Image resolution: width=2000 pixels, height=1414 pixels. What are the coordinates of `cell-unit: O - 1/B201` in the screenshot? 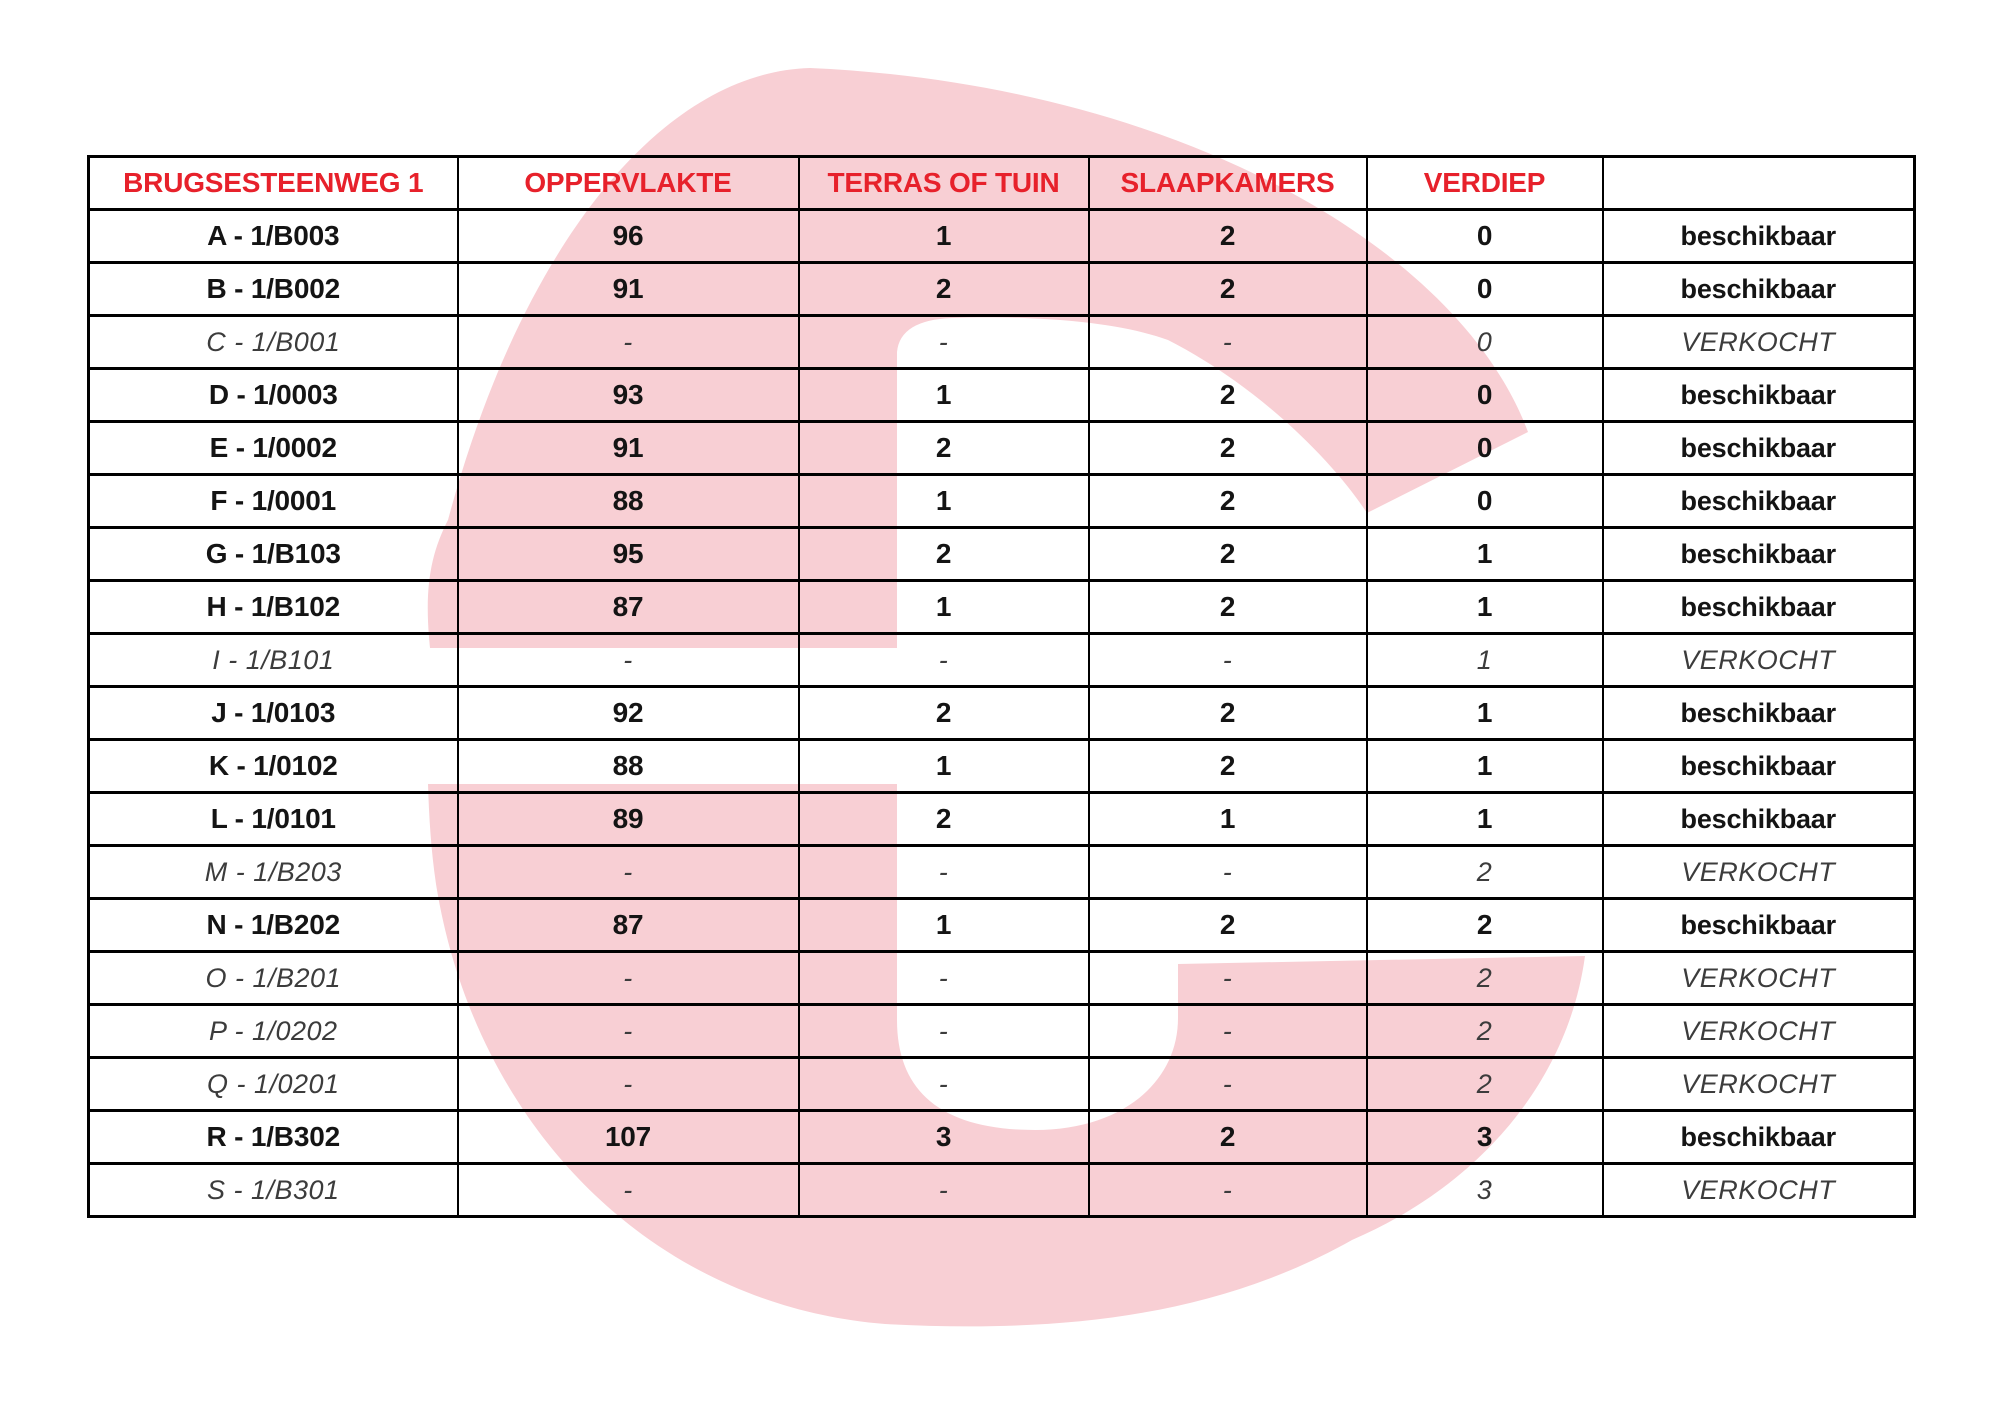 It's located at (273, 978).